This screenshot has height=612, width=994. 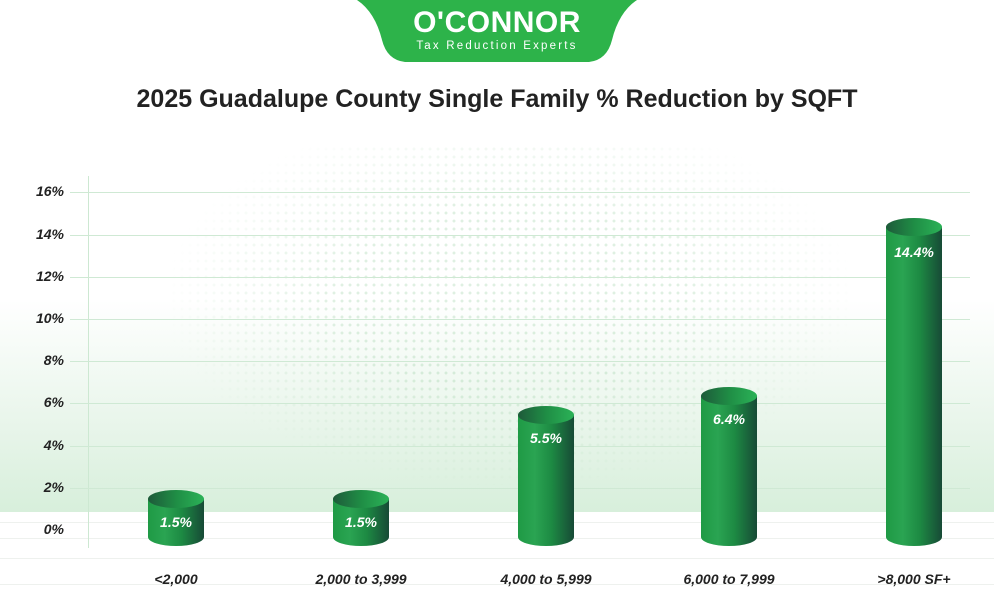 I want to click on bar-3: 6.4%, so click(x=729, y=466).